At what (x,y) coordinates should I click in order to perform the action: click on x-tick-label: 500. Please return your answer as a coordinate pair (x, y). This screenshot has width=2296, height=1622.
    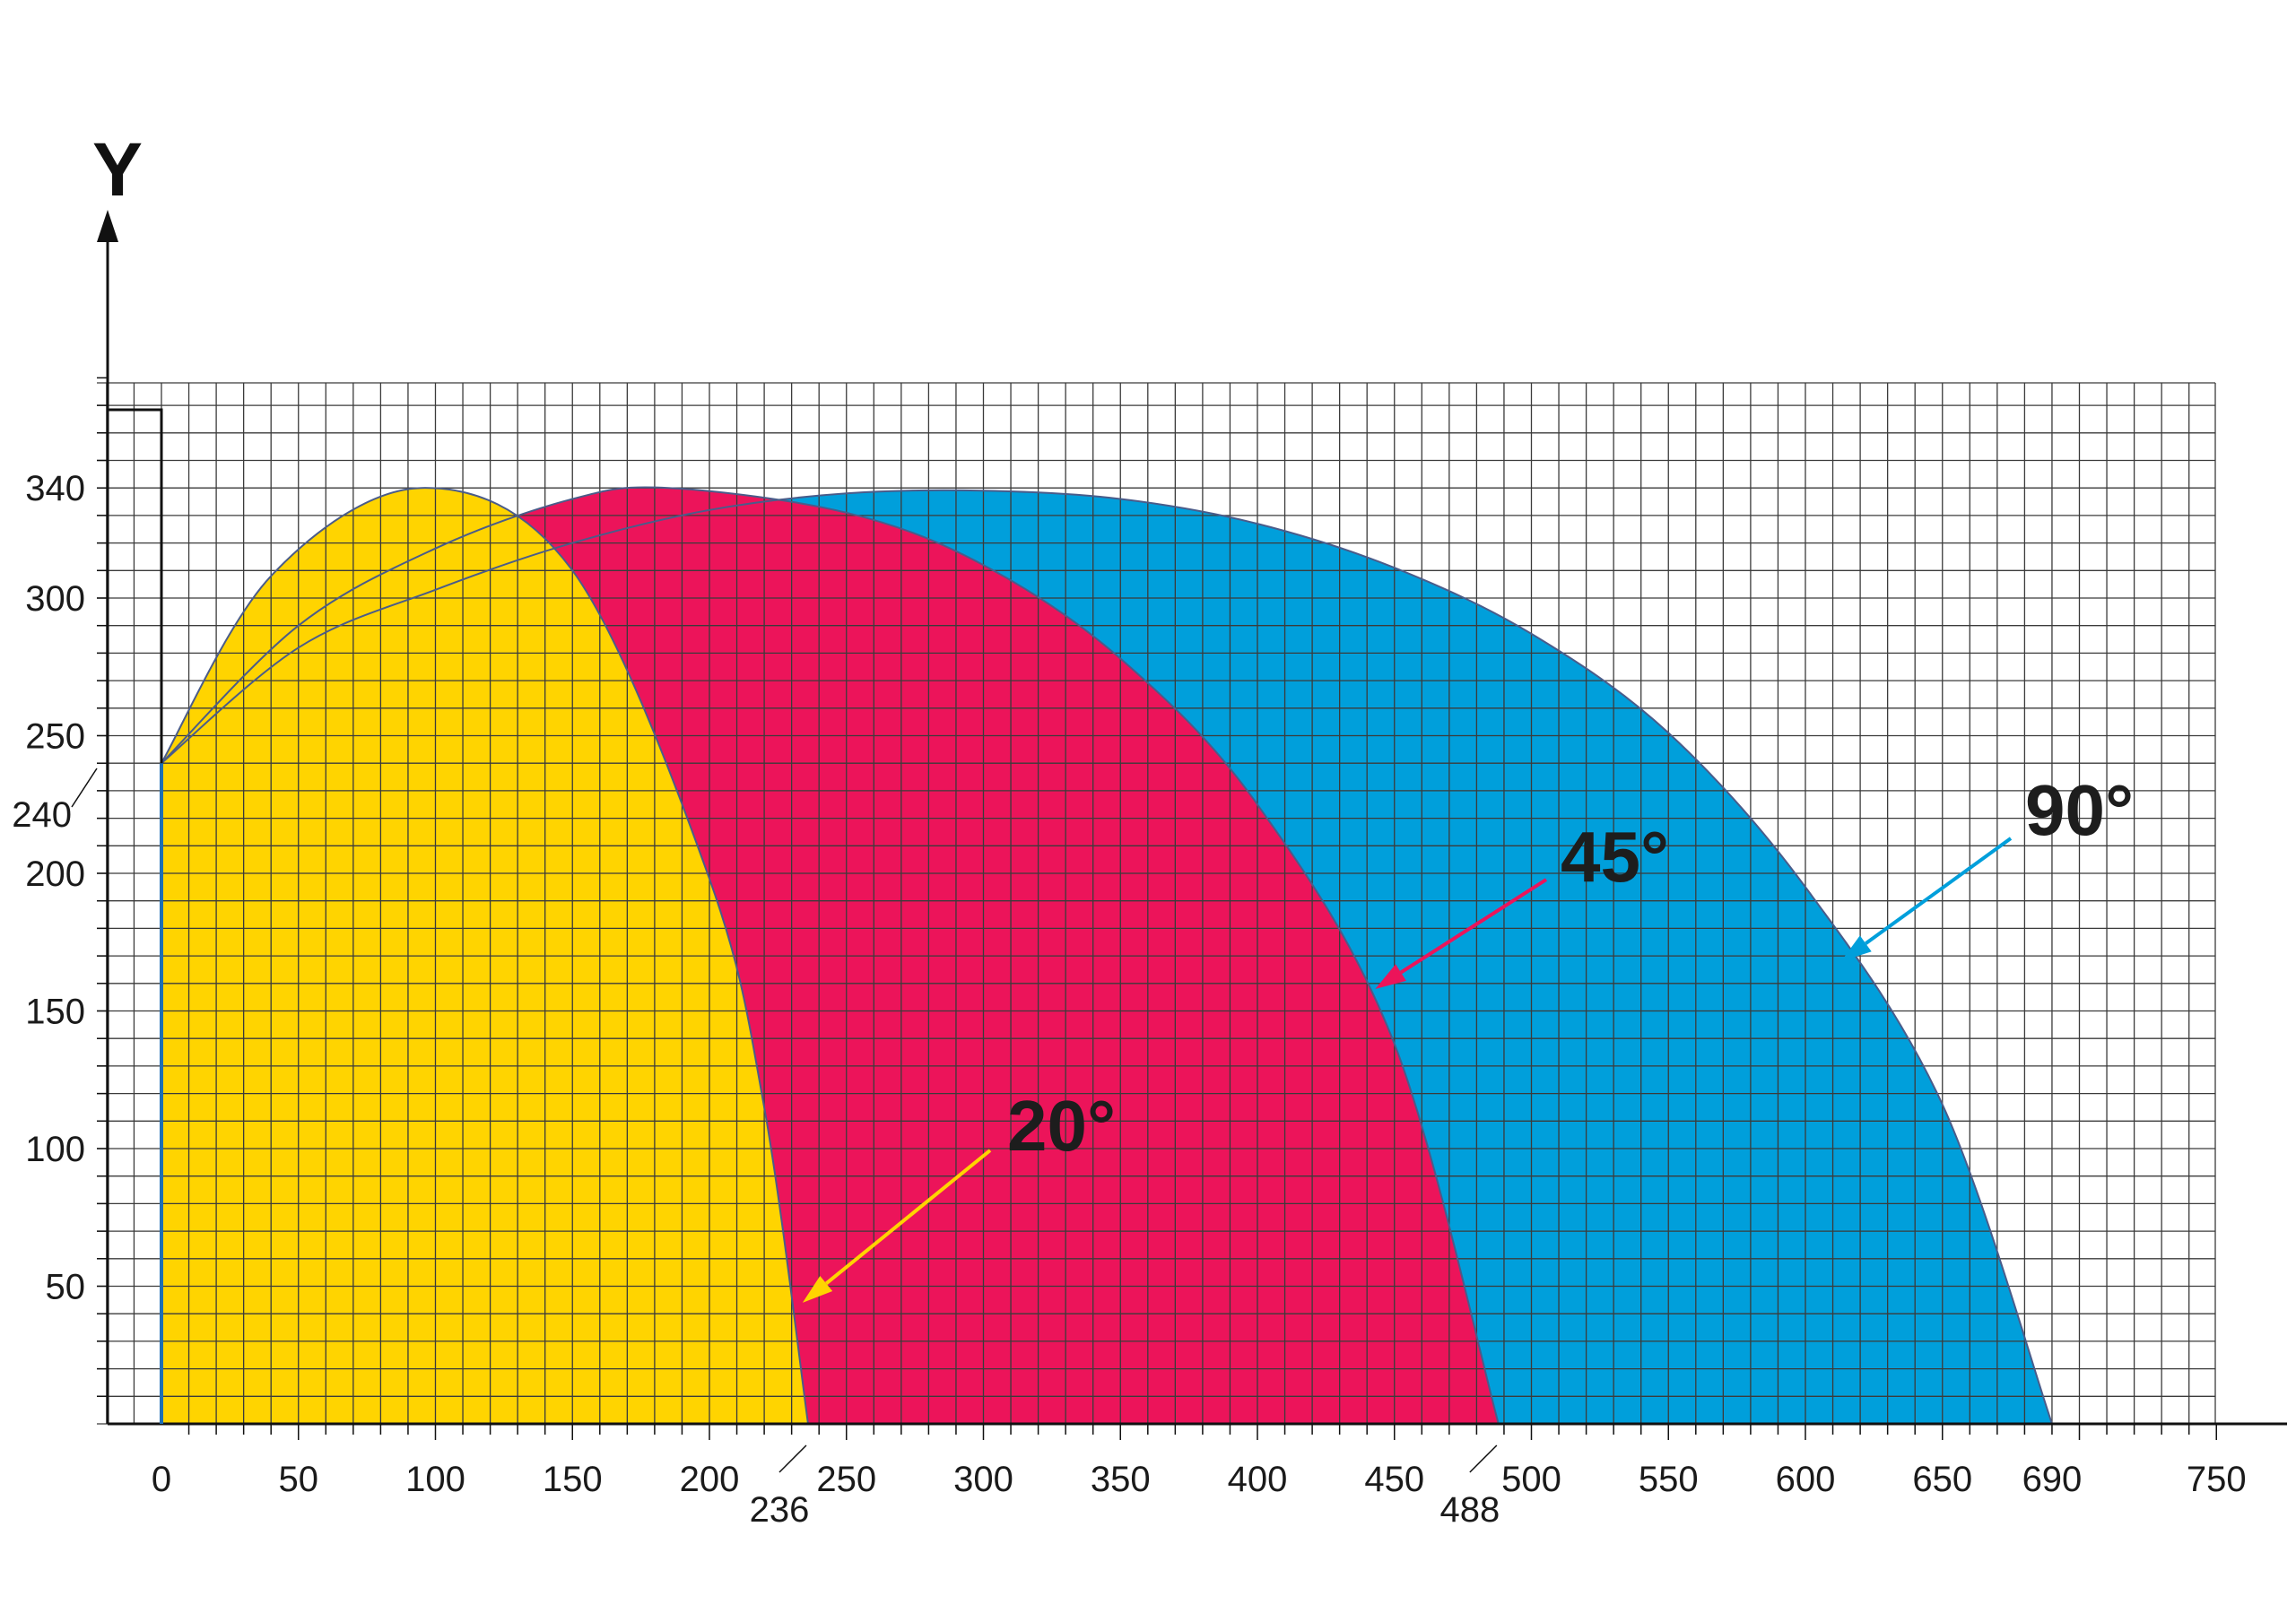
    Looking at the image, I should click on (1531, 1479).